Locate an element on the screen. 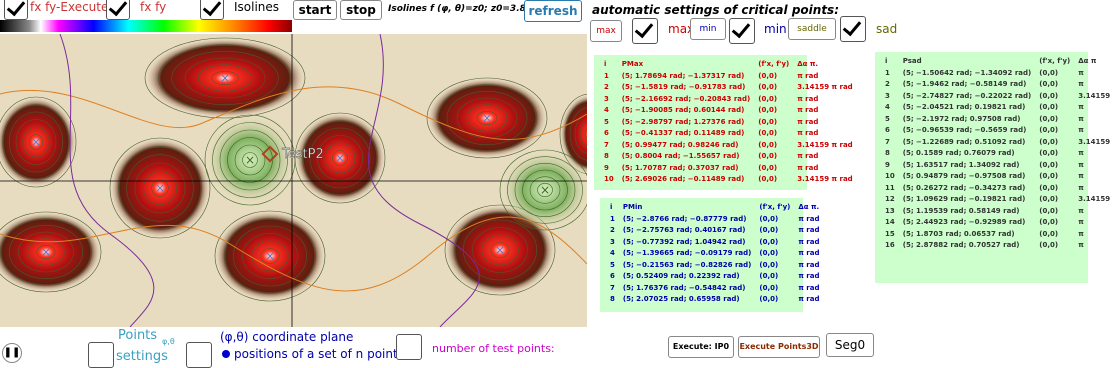 This screenshot has width=1116, height=368. cell: 3 is located at coordinates (887, 95).